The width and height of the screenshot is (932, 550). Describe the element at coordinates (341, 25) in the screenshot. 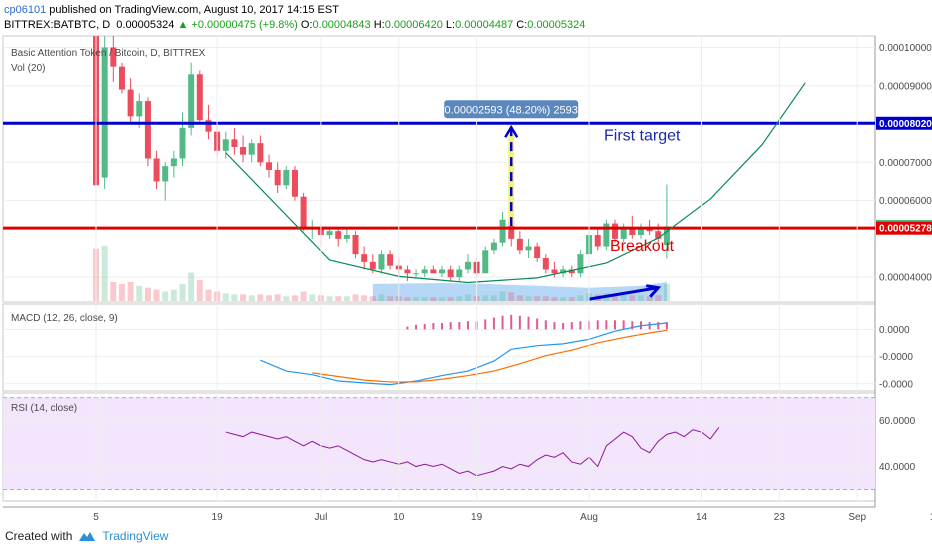

I see `open-value: 0.00004843` at that location.